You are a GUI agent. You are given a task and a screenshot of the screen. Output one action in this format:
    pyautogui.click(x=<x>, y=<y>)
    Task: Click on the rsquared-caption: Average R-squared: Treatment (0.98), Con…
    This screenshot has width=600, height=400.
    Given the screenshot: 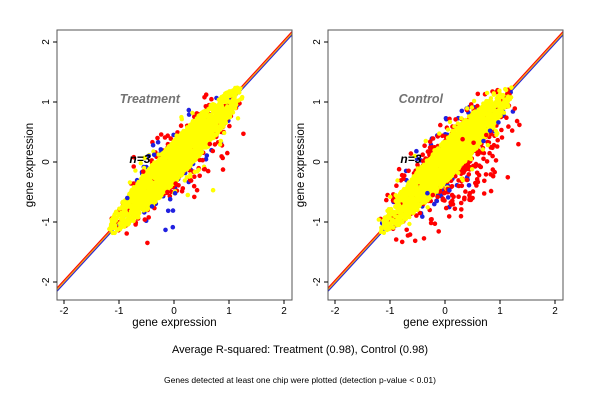 What is the action you would take?
    pyautogui.click(x=300, y=350)
    